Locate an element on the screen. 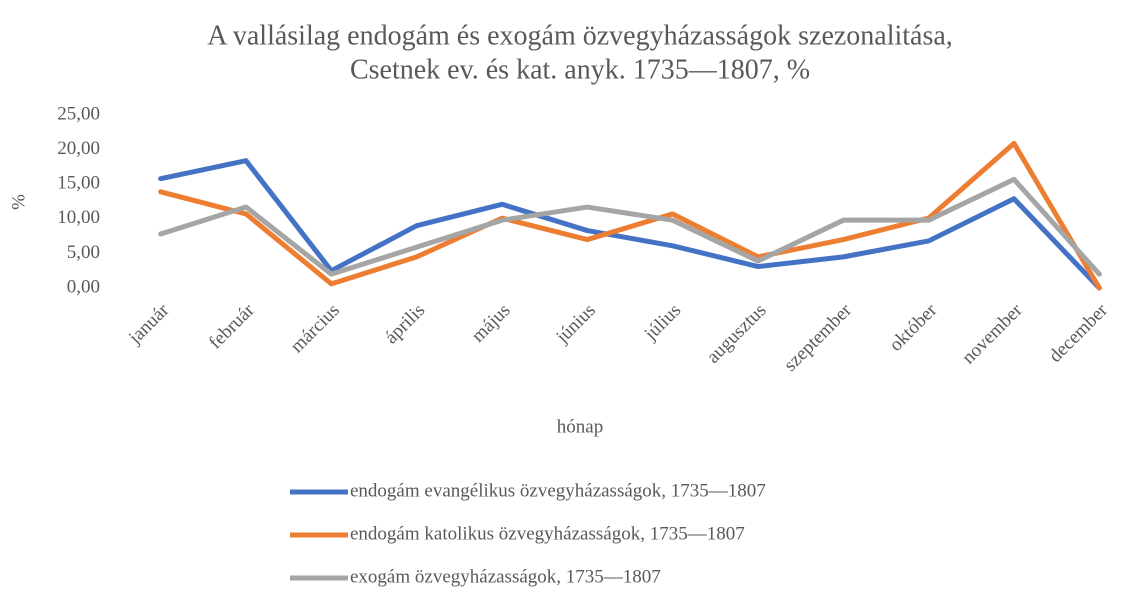  series-line is located at coordinates (630, 226).